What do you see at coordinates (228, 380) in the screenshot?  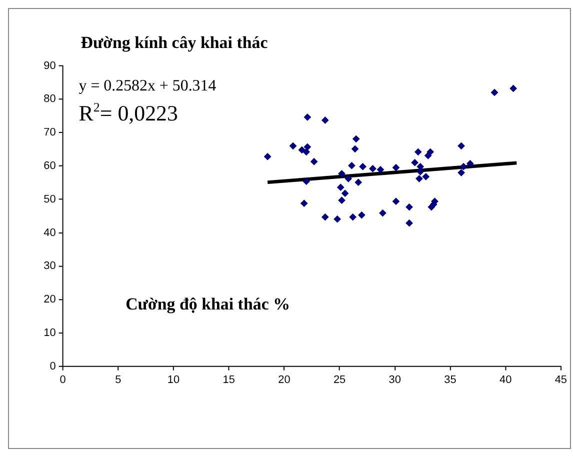 I see `x-tick-label: 15` at bounding box center [228, 380].